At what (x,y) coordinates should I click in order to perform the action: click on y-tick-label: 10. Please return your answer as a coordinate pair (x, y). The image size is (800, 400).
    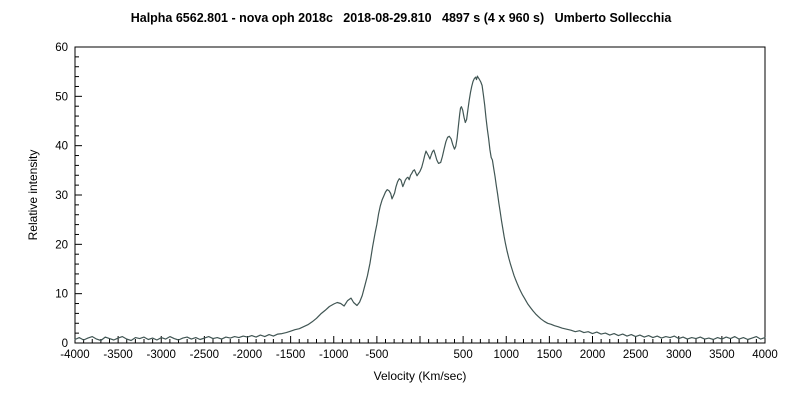
    Looking at the image, I should click on (61, 295).